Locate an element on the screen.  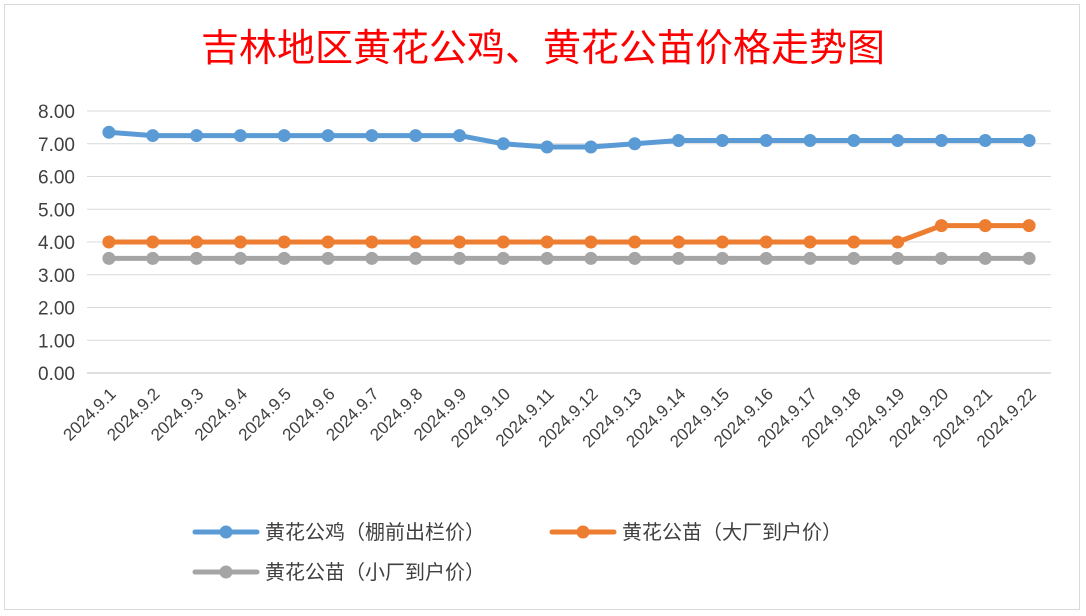
y-axis-ticks: 0.00 1.00 2.00 3.00 4.00 5.00 6.00 7.00 8.00 is located at coordinates (56, 243).